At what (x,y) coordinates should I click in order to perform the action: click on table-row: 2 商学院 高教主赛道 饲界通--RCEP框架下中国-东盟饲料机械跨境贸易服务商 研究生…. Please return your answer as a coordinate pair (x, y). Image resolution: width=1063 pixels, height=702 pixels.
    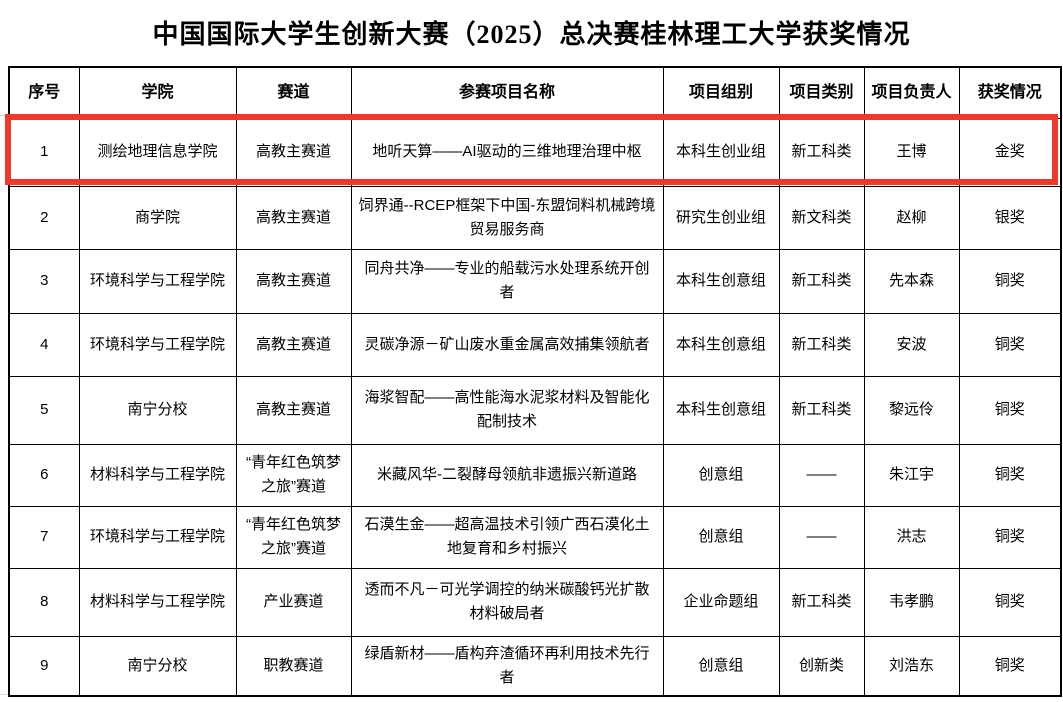
    Looking at the image, I should click on (535, 217).